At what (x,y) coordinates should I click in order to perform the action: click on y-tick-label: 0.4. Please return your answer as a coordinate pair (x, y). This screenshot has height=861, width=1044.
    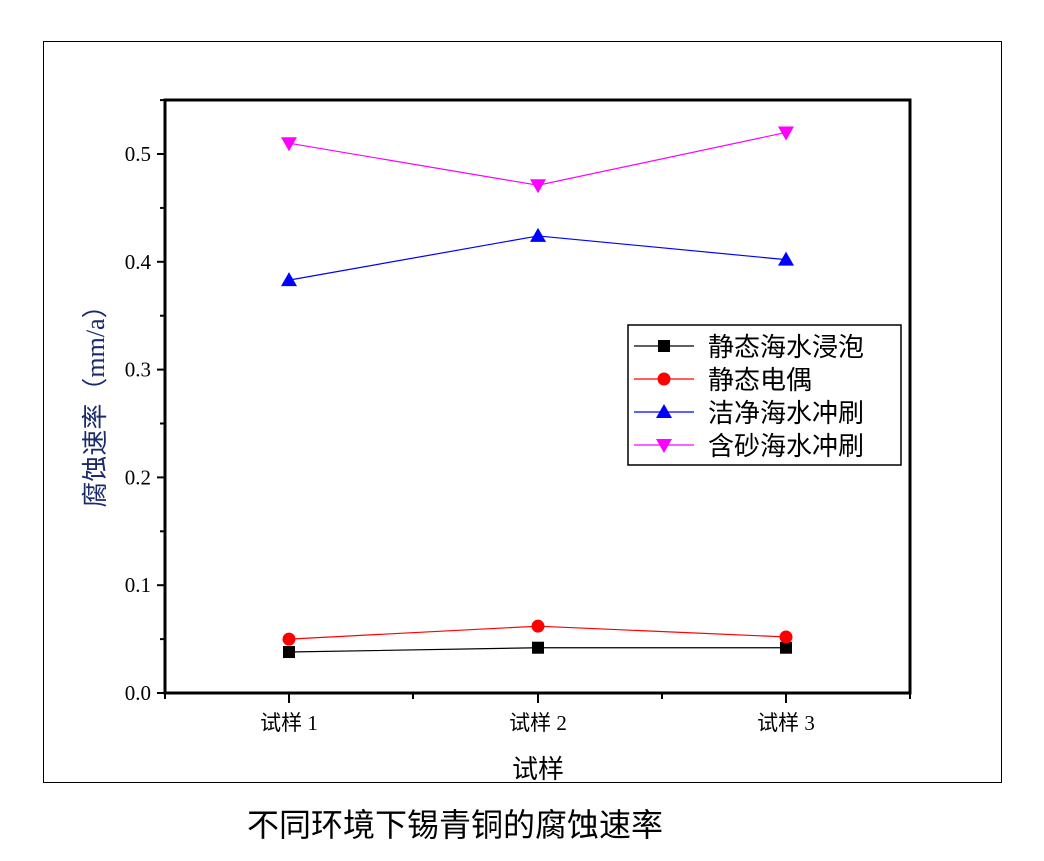
    Looking at the image, I should click on (138, 262).